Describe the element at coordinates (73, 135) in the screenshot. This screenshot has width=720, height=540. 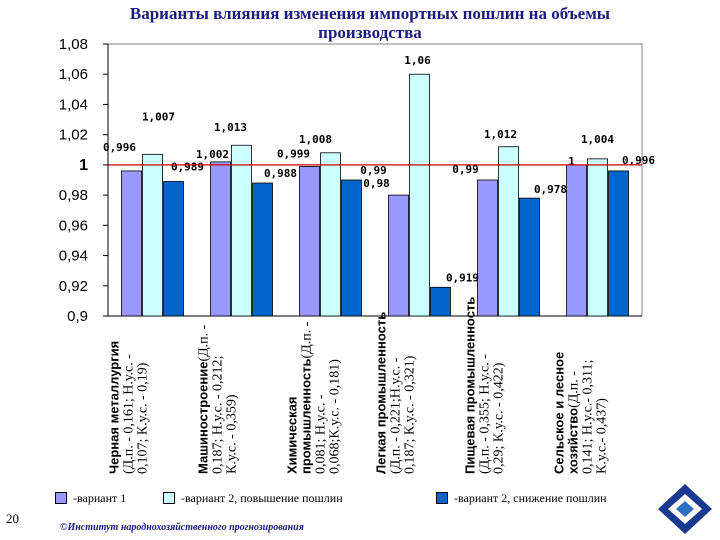
I see `y-tick-label: 1,02` at that location.